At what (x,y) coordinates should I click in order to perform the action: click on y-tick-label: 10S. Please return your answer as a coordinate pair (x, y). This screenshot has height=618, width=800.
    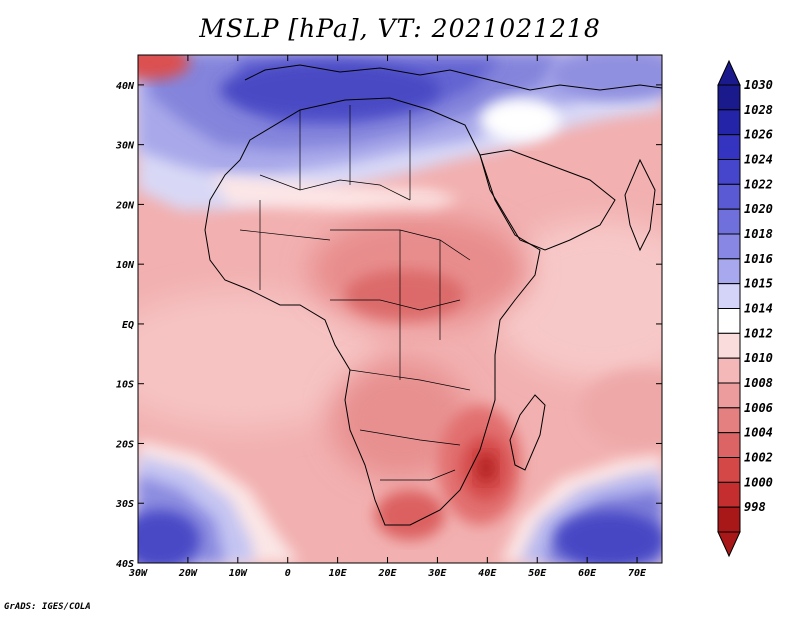
    Looking at the image, I should click on (125, 385).